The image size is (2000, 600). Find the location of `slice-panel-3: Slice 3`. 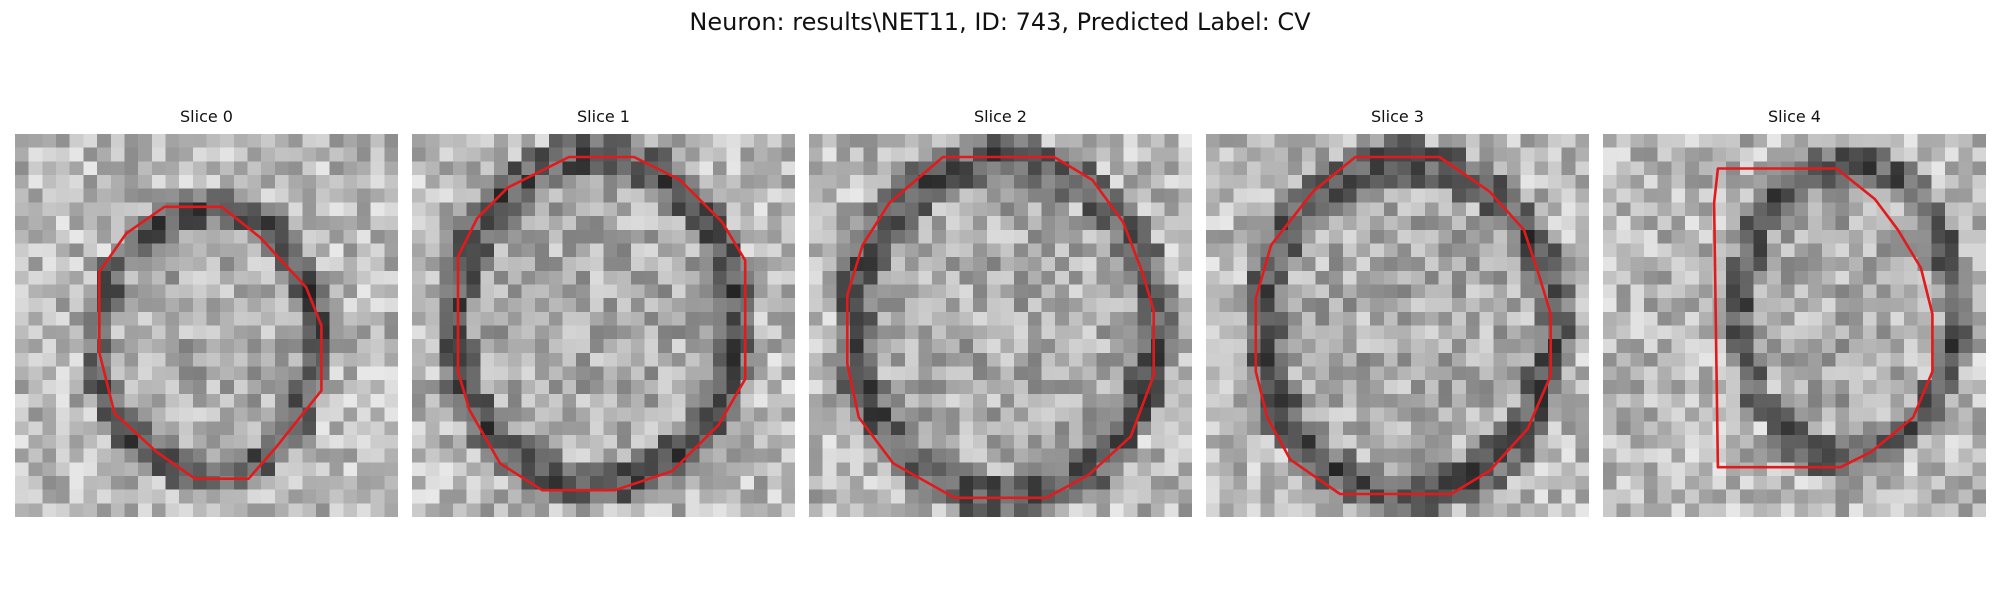

slice-panel-3: Slice 3 is located at coordinates (1397, 310).